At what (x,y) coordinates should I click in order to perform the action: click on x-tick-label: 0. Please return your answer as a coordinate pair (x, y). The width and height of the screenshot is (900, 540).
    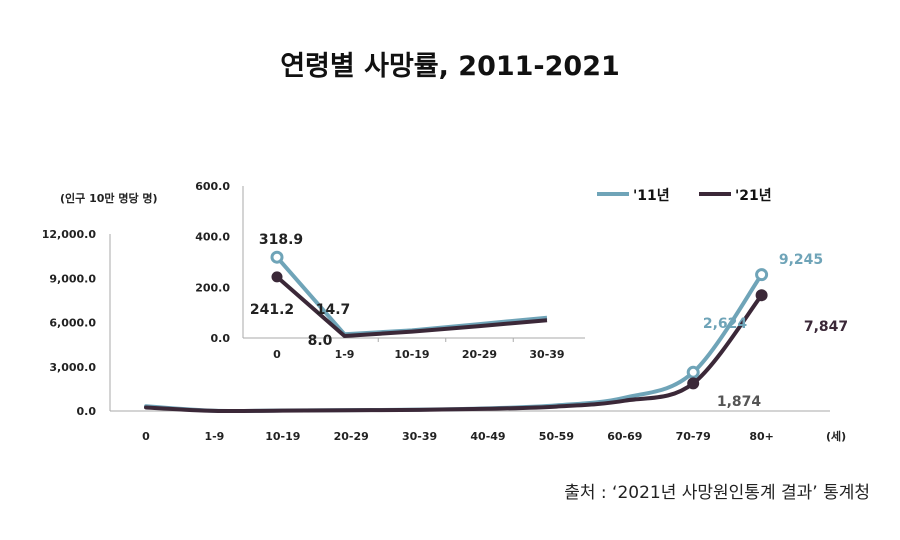
    Looking at the image, I should click on (146, 436).